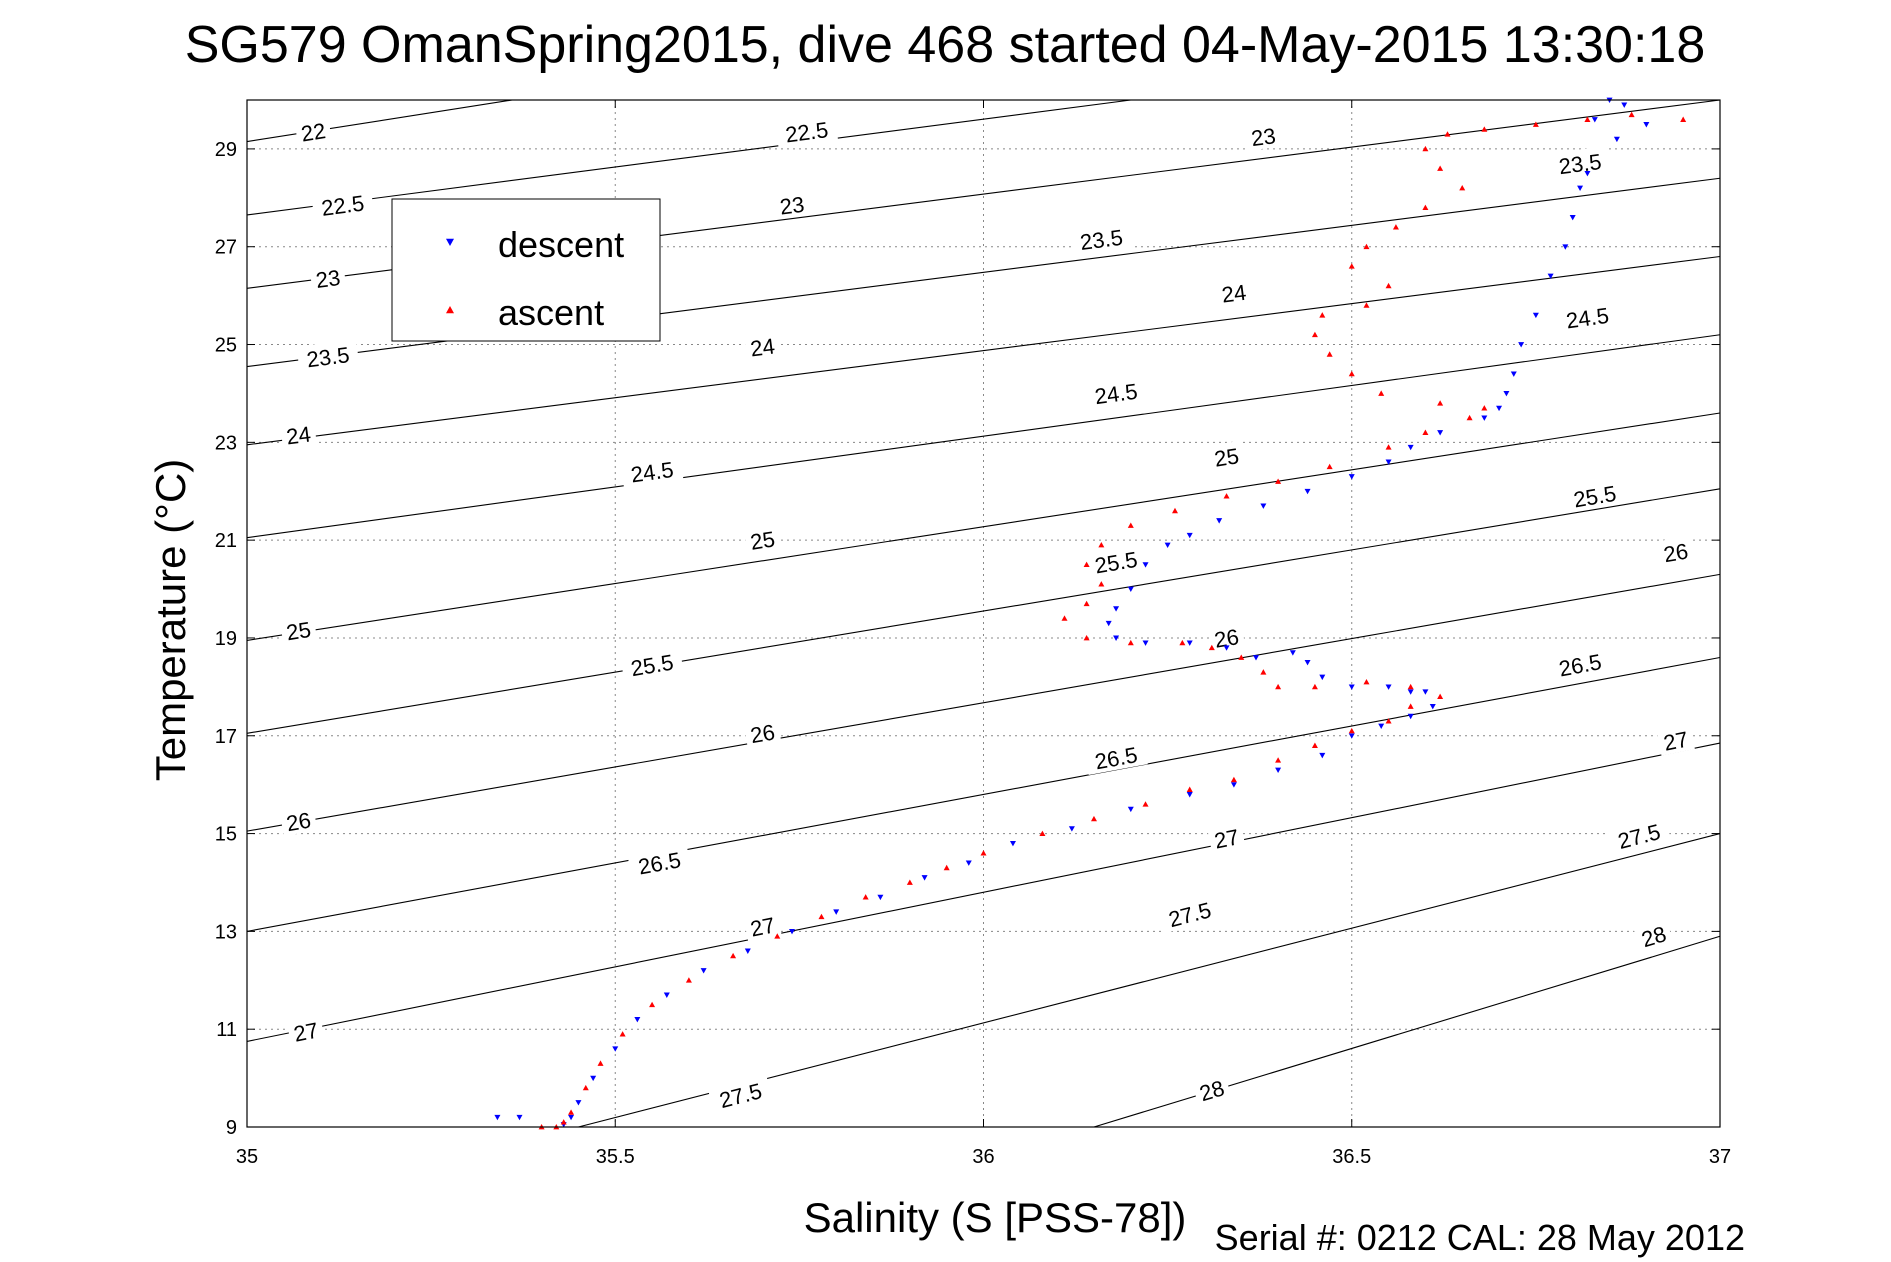 This screenshot has width=1891, height=1262. What do you see at coordinates (226, 737) in the screenshot?
I see `y-tick-label: 17` at bounding box center [226, 737].